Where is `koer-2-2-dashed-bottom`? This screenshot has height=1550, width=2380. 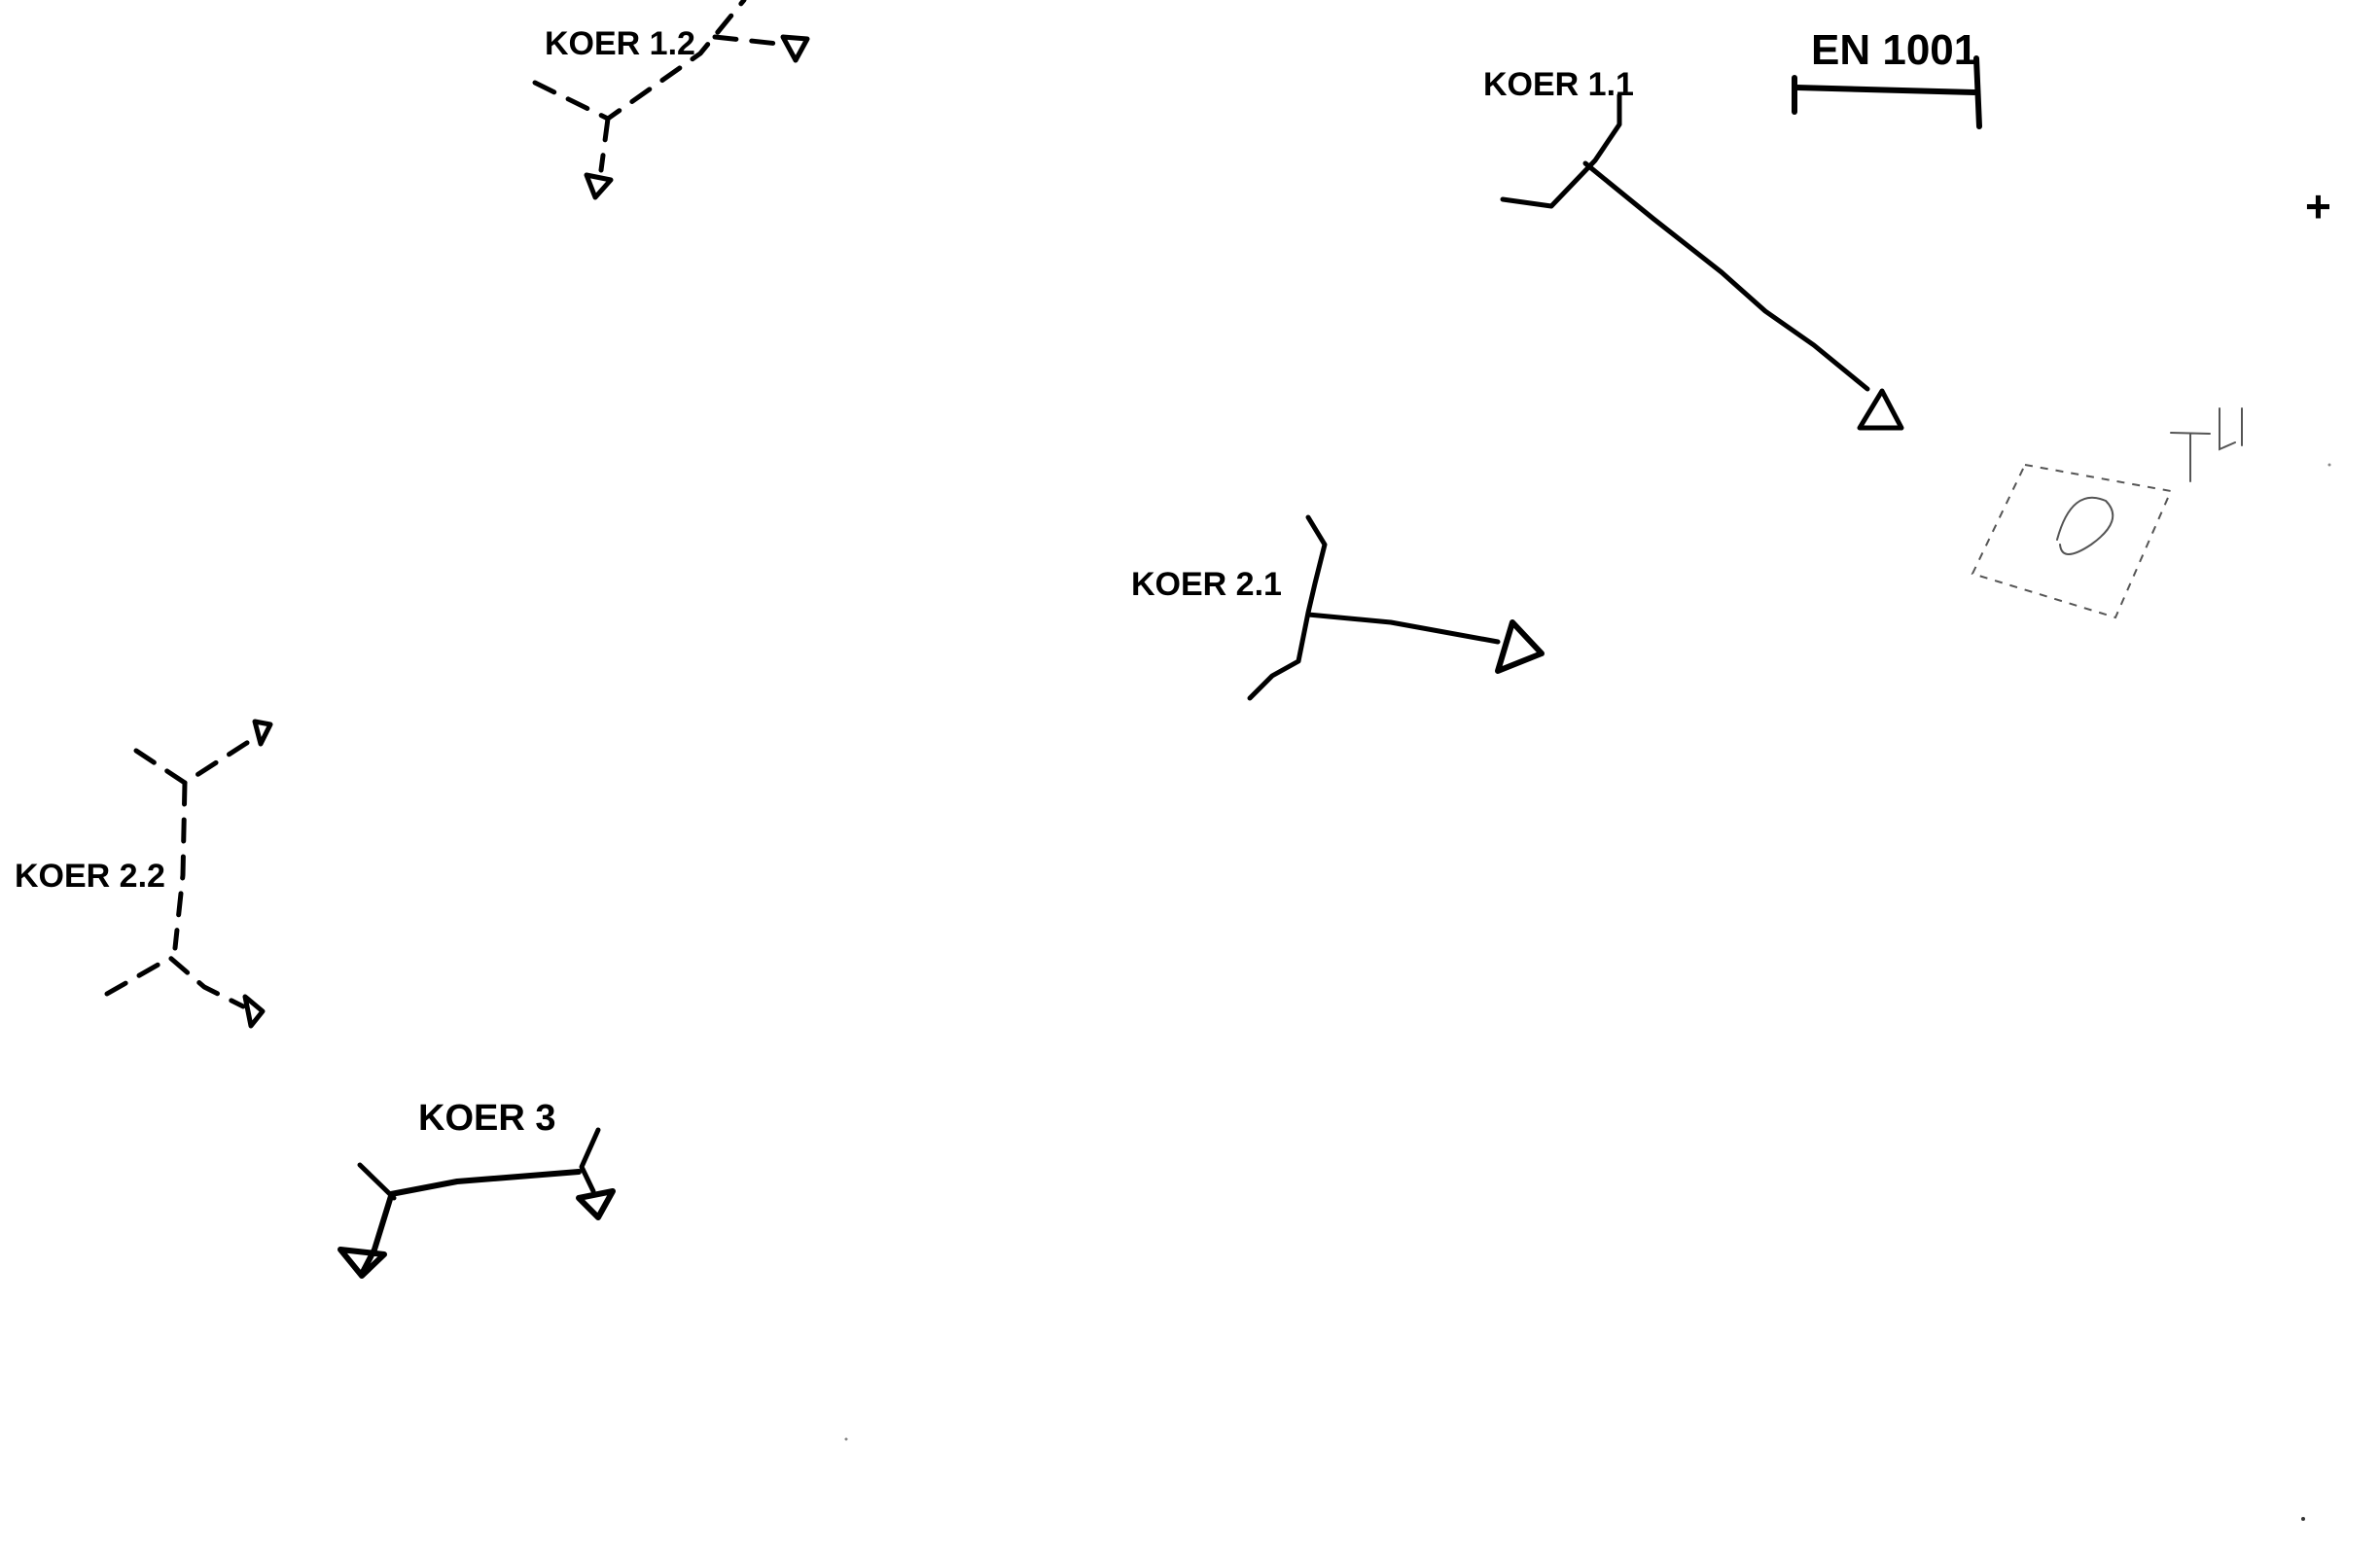 koer-2-2-dashed-bottom is located at coordinates (175, 982).